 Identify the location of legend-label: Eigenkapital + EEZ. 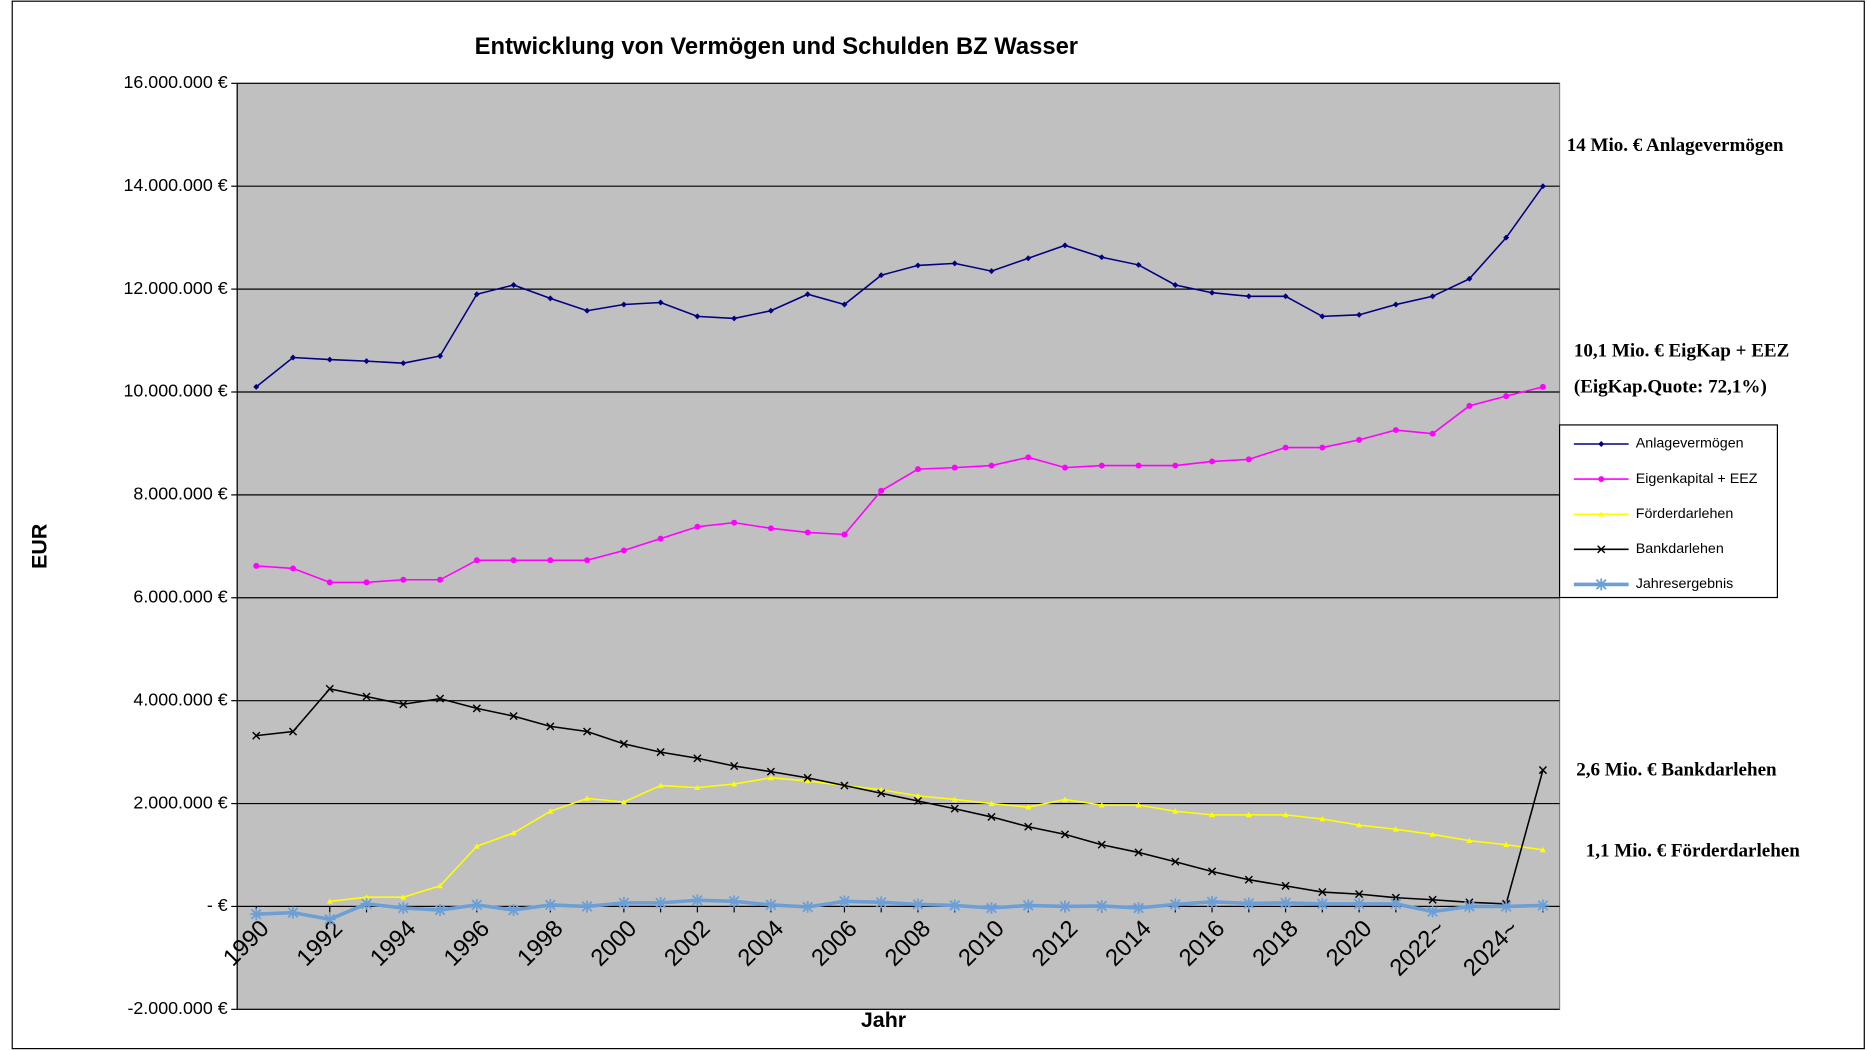
(1697, 479).